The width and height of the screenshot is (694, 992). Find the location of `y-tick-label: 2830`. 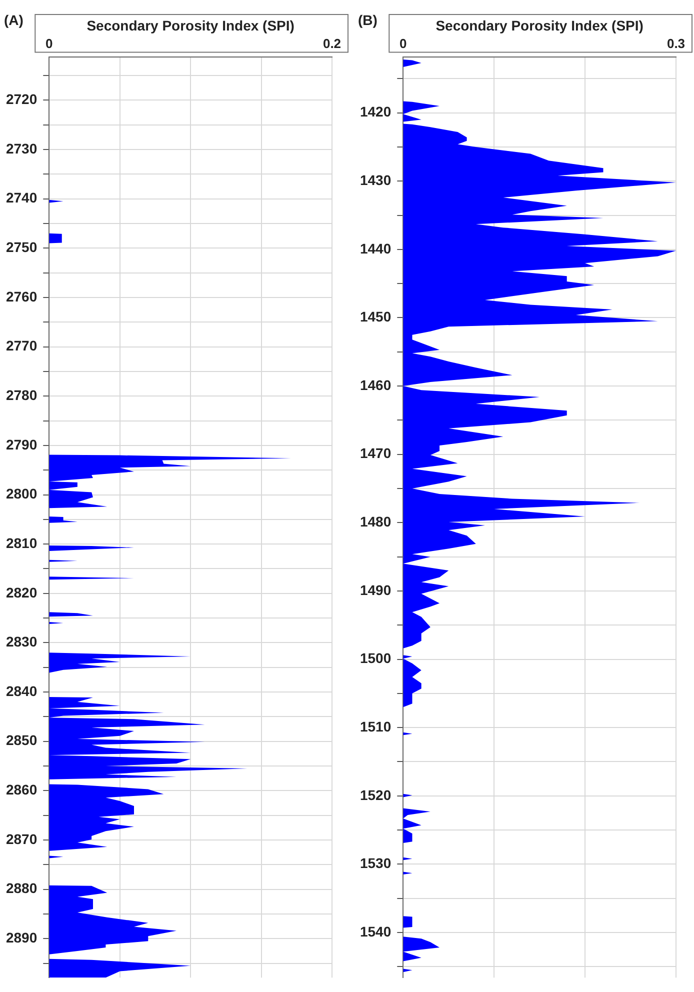

y-tick-label: 2830 is located at coordinates (22, 642).